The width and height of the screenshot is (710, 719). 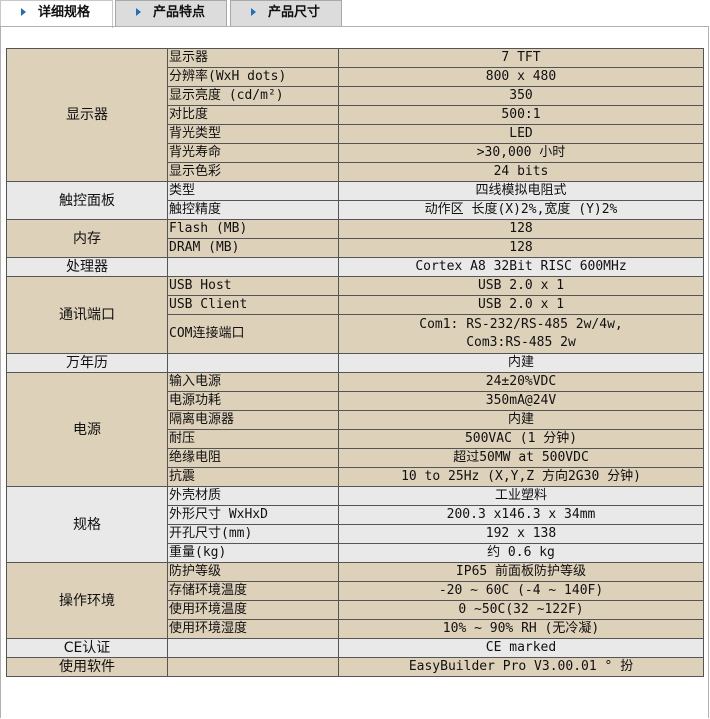 I want to click on table-row: 显示亮度 (cd/m²) 350, so click(x=355, y=96).